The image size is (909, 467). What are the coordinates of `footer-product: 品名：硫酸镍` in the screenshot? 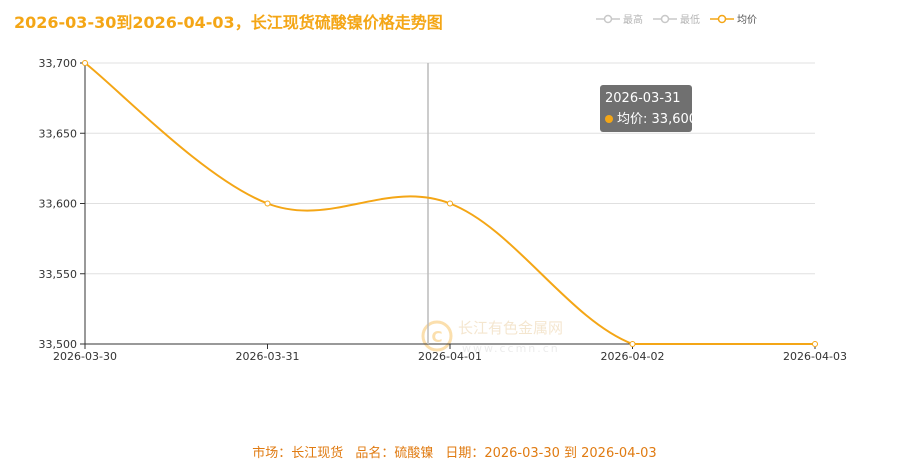 It's located at (394, 453).